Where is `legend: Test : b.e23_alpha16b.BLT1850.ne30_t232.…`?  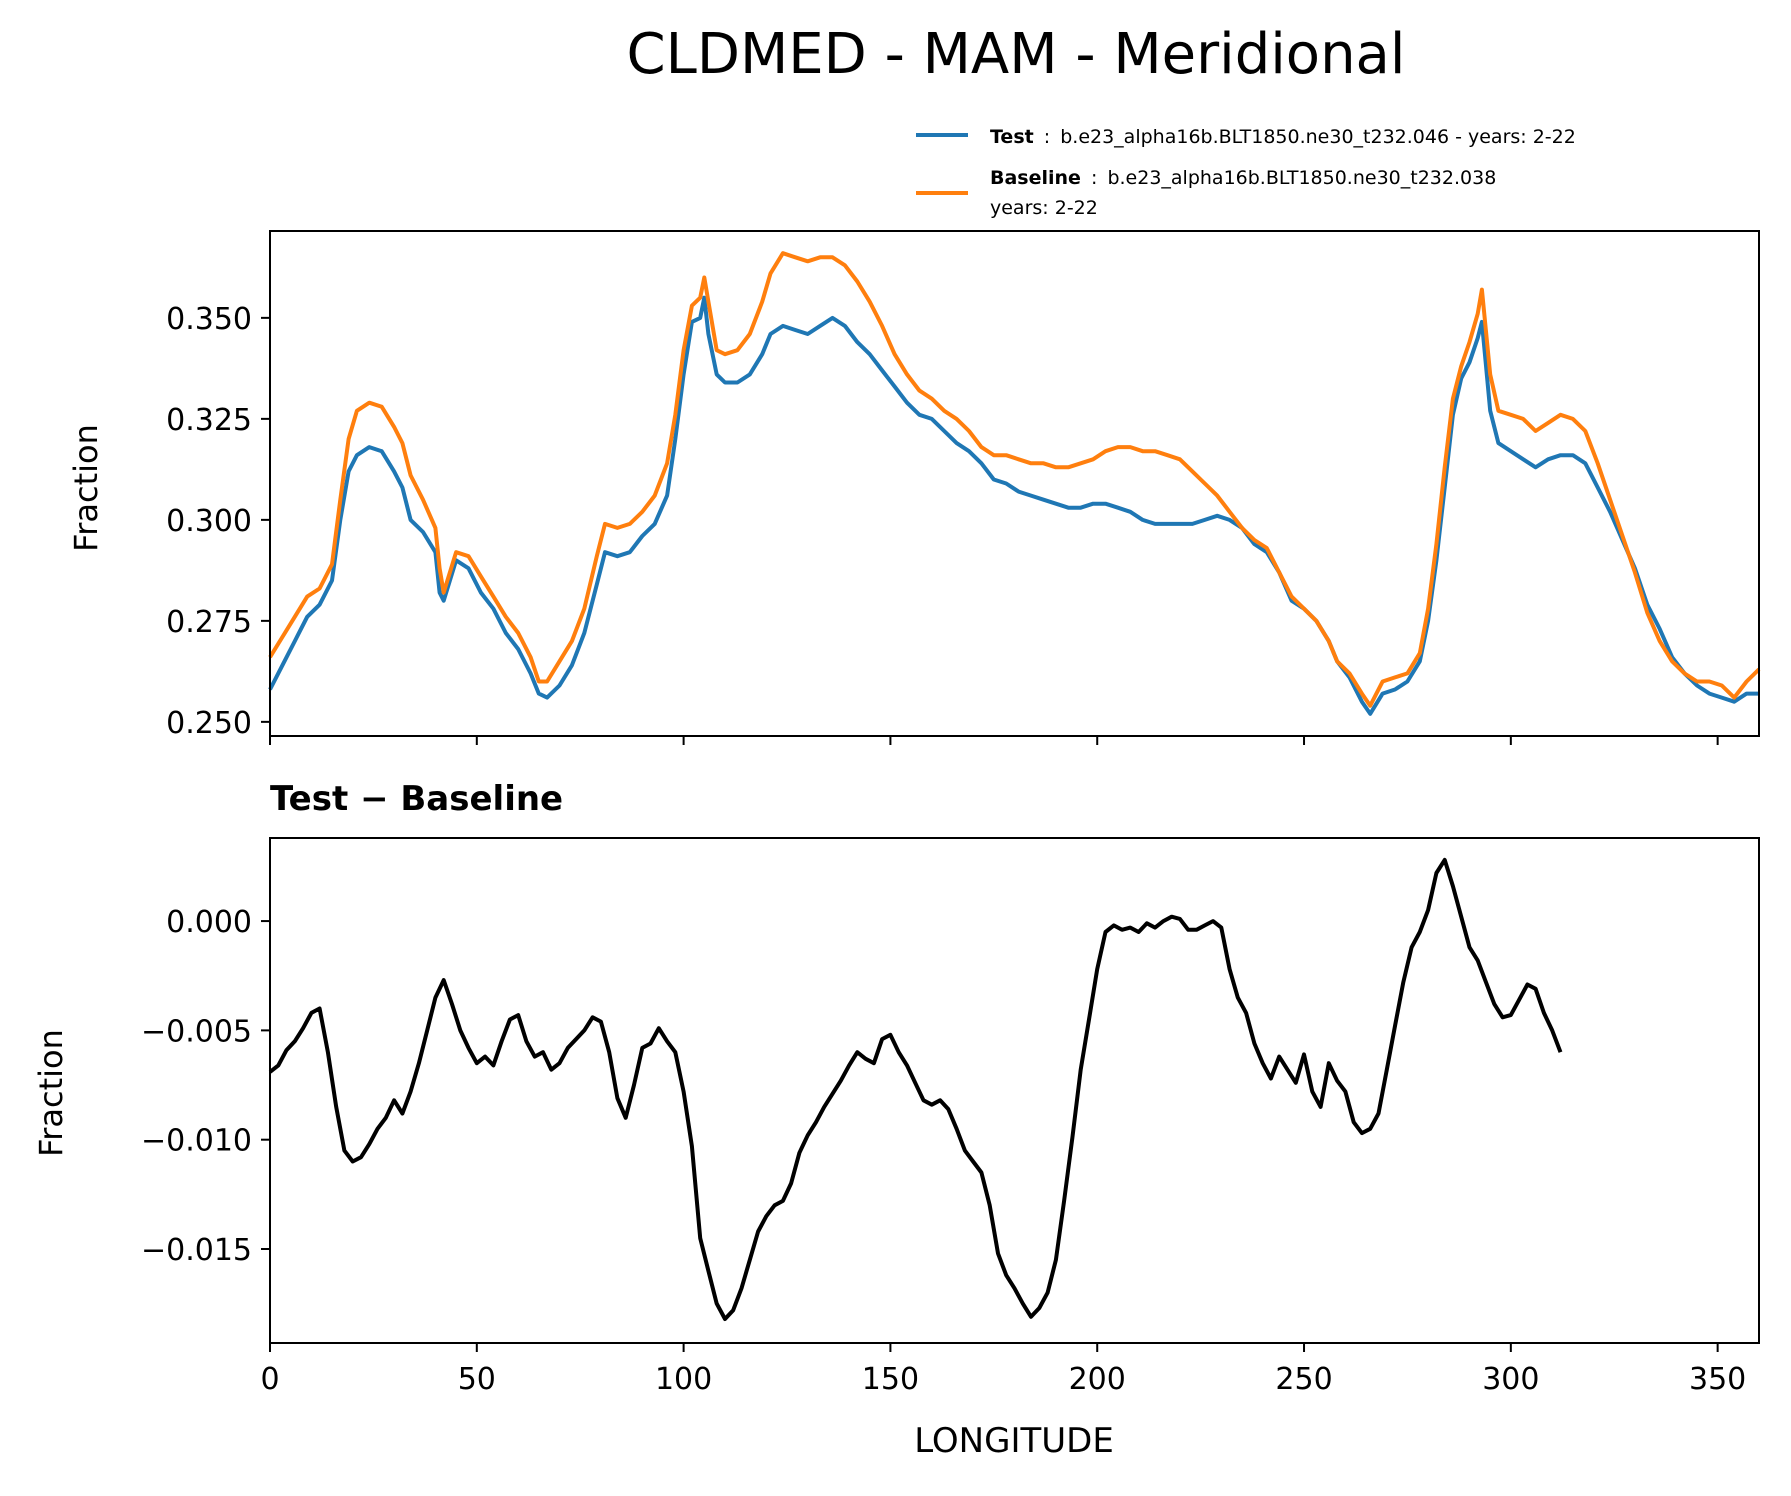
legend: Test : b.e23_alpha16b.BLT1850.ne30_t232.… is located at coordinates (1246, 172).